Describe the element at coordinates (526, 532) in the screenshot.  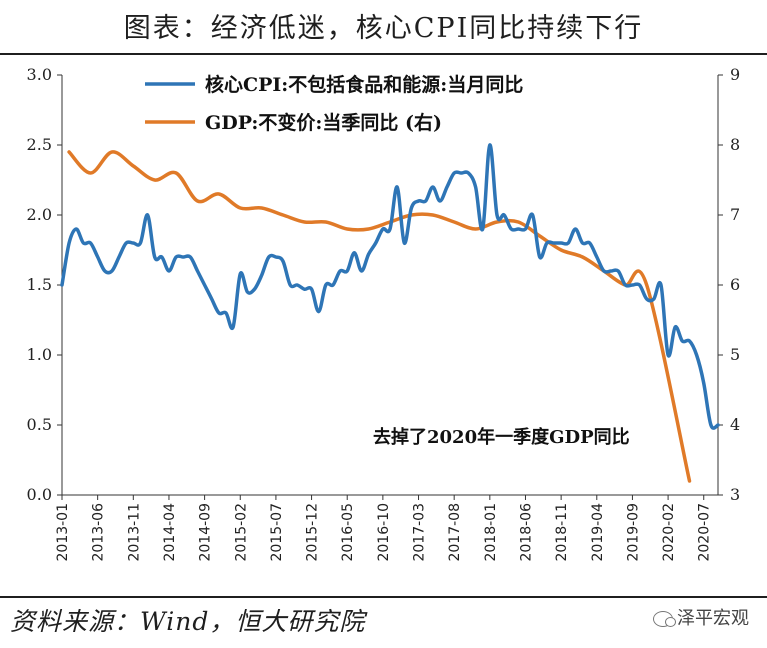
I see `x-tick-label: 2018-06` at that location.